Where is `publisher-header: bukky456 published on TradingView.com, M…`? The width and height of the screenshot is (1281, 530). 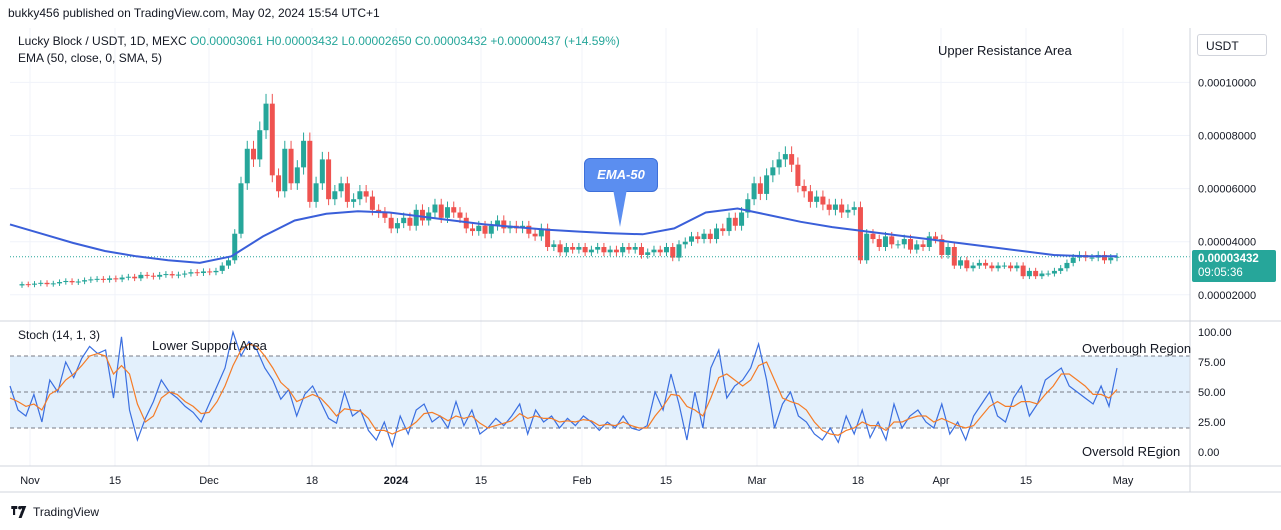 publisher-header: bukky456 published on TradingView.com, M… is located at coordinates (194, 13).